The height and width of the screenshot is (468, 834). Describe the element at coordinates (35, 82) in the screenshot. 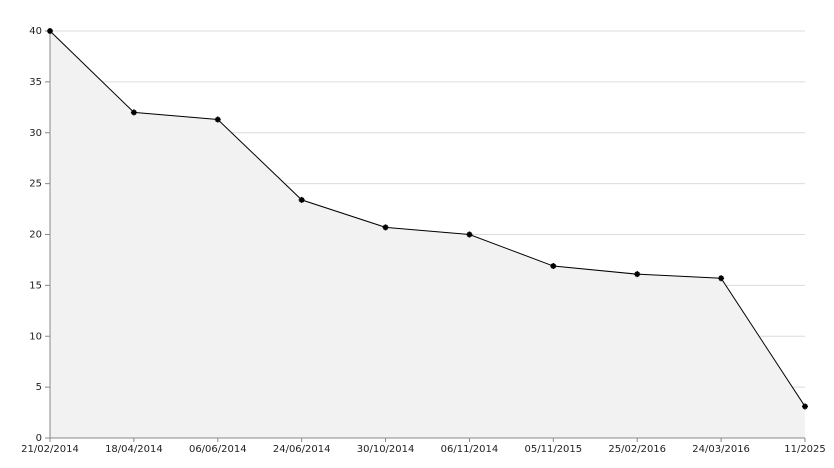

I see `y-tick-label: 35` at that location.